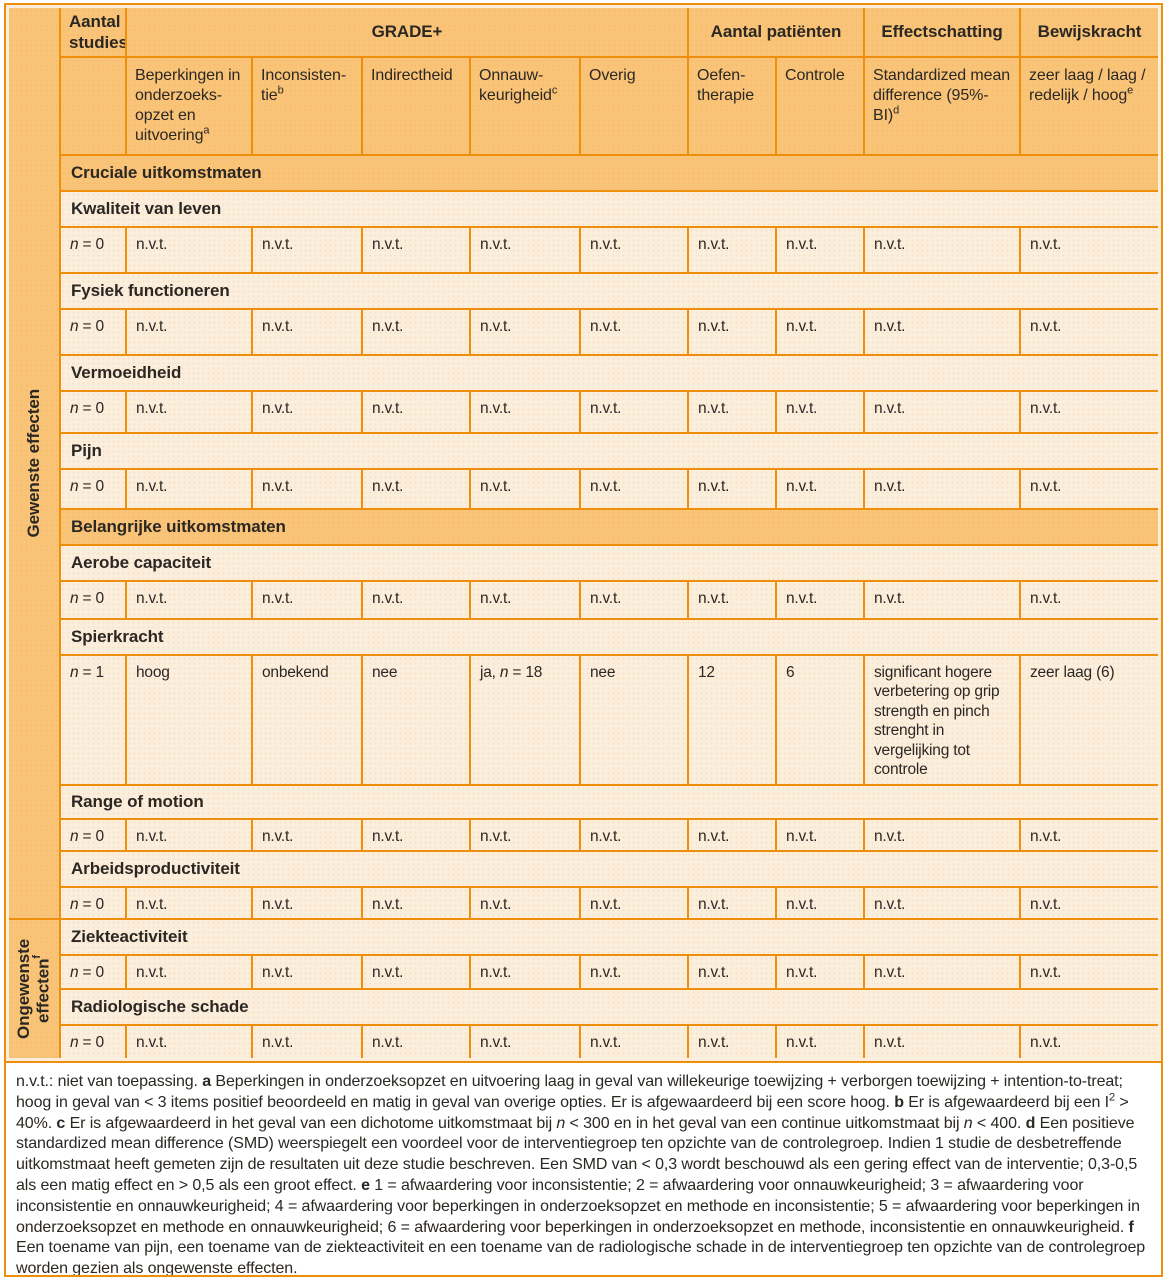 This screenshot has width=1167, height=1280. What do you see at coordinates (1030, 1123) in the screenshot?
I see `footnote-segment: d` at bounding box center [1030, 1123].